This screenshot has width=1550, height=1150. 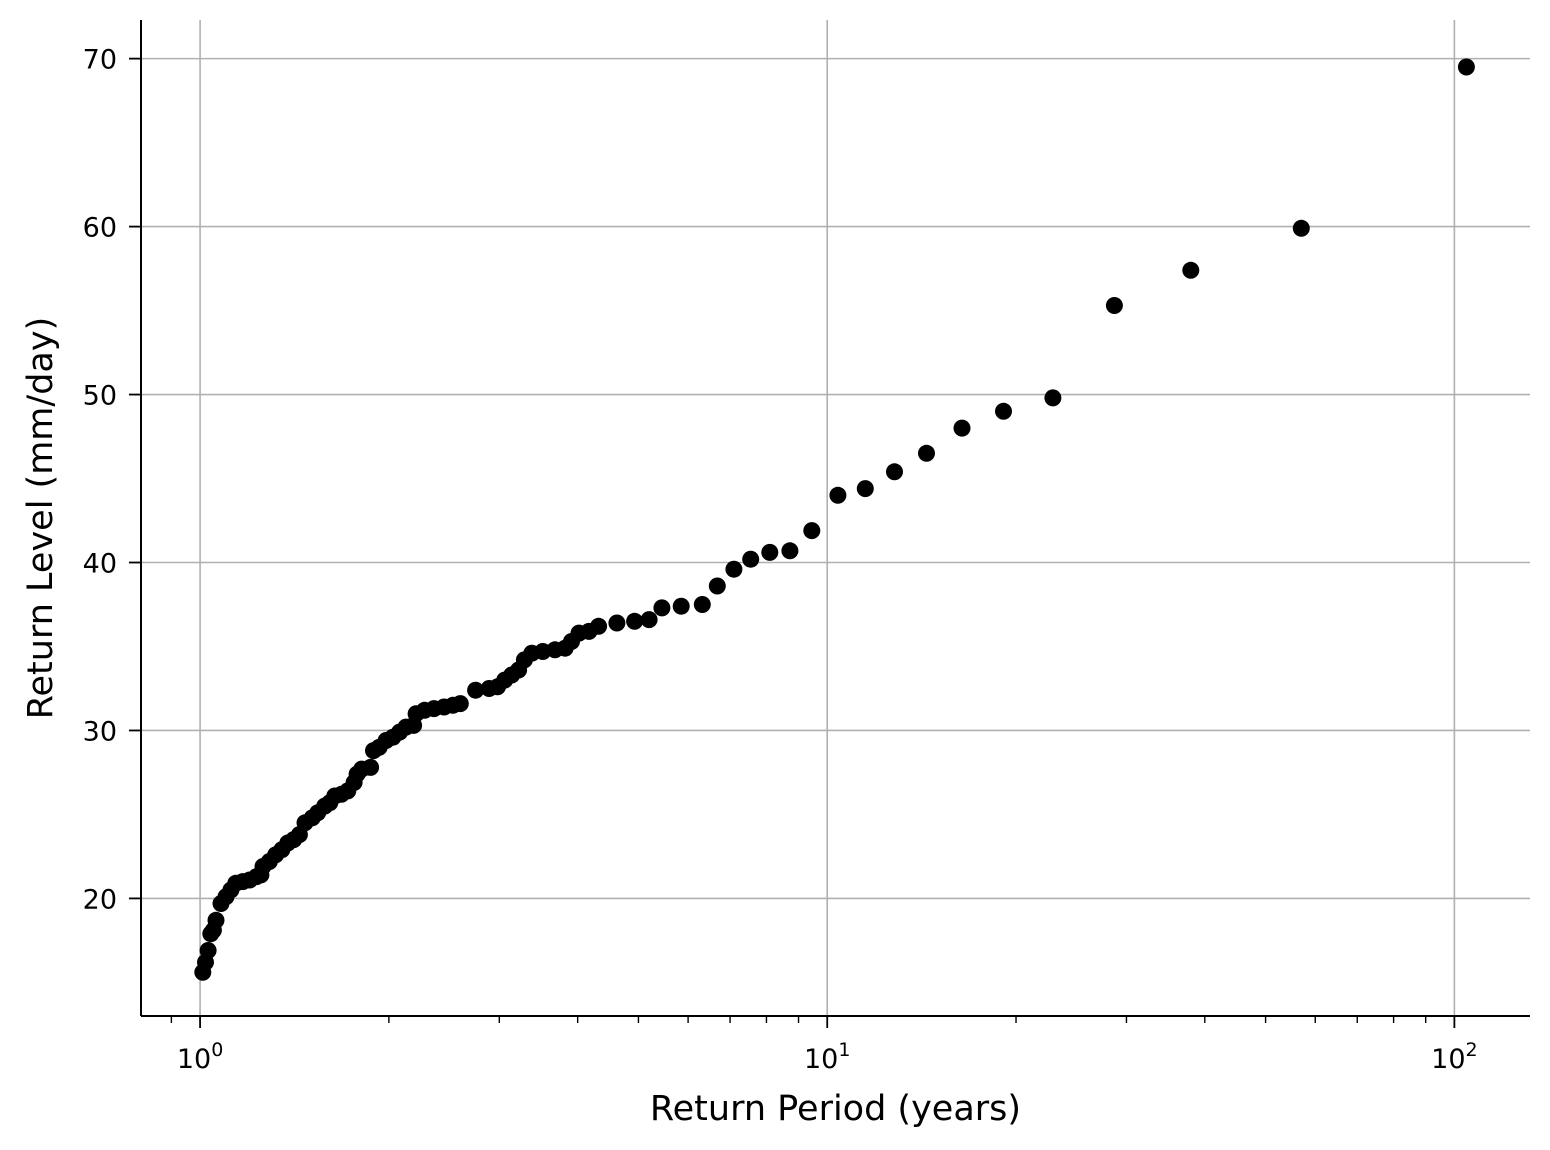 What do you see at coordinates (100, 731) in the screenshot?
I see `y-tick-label: 30` at bounding box center [100, 731].